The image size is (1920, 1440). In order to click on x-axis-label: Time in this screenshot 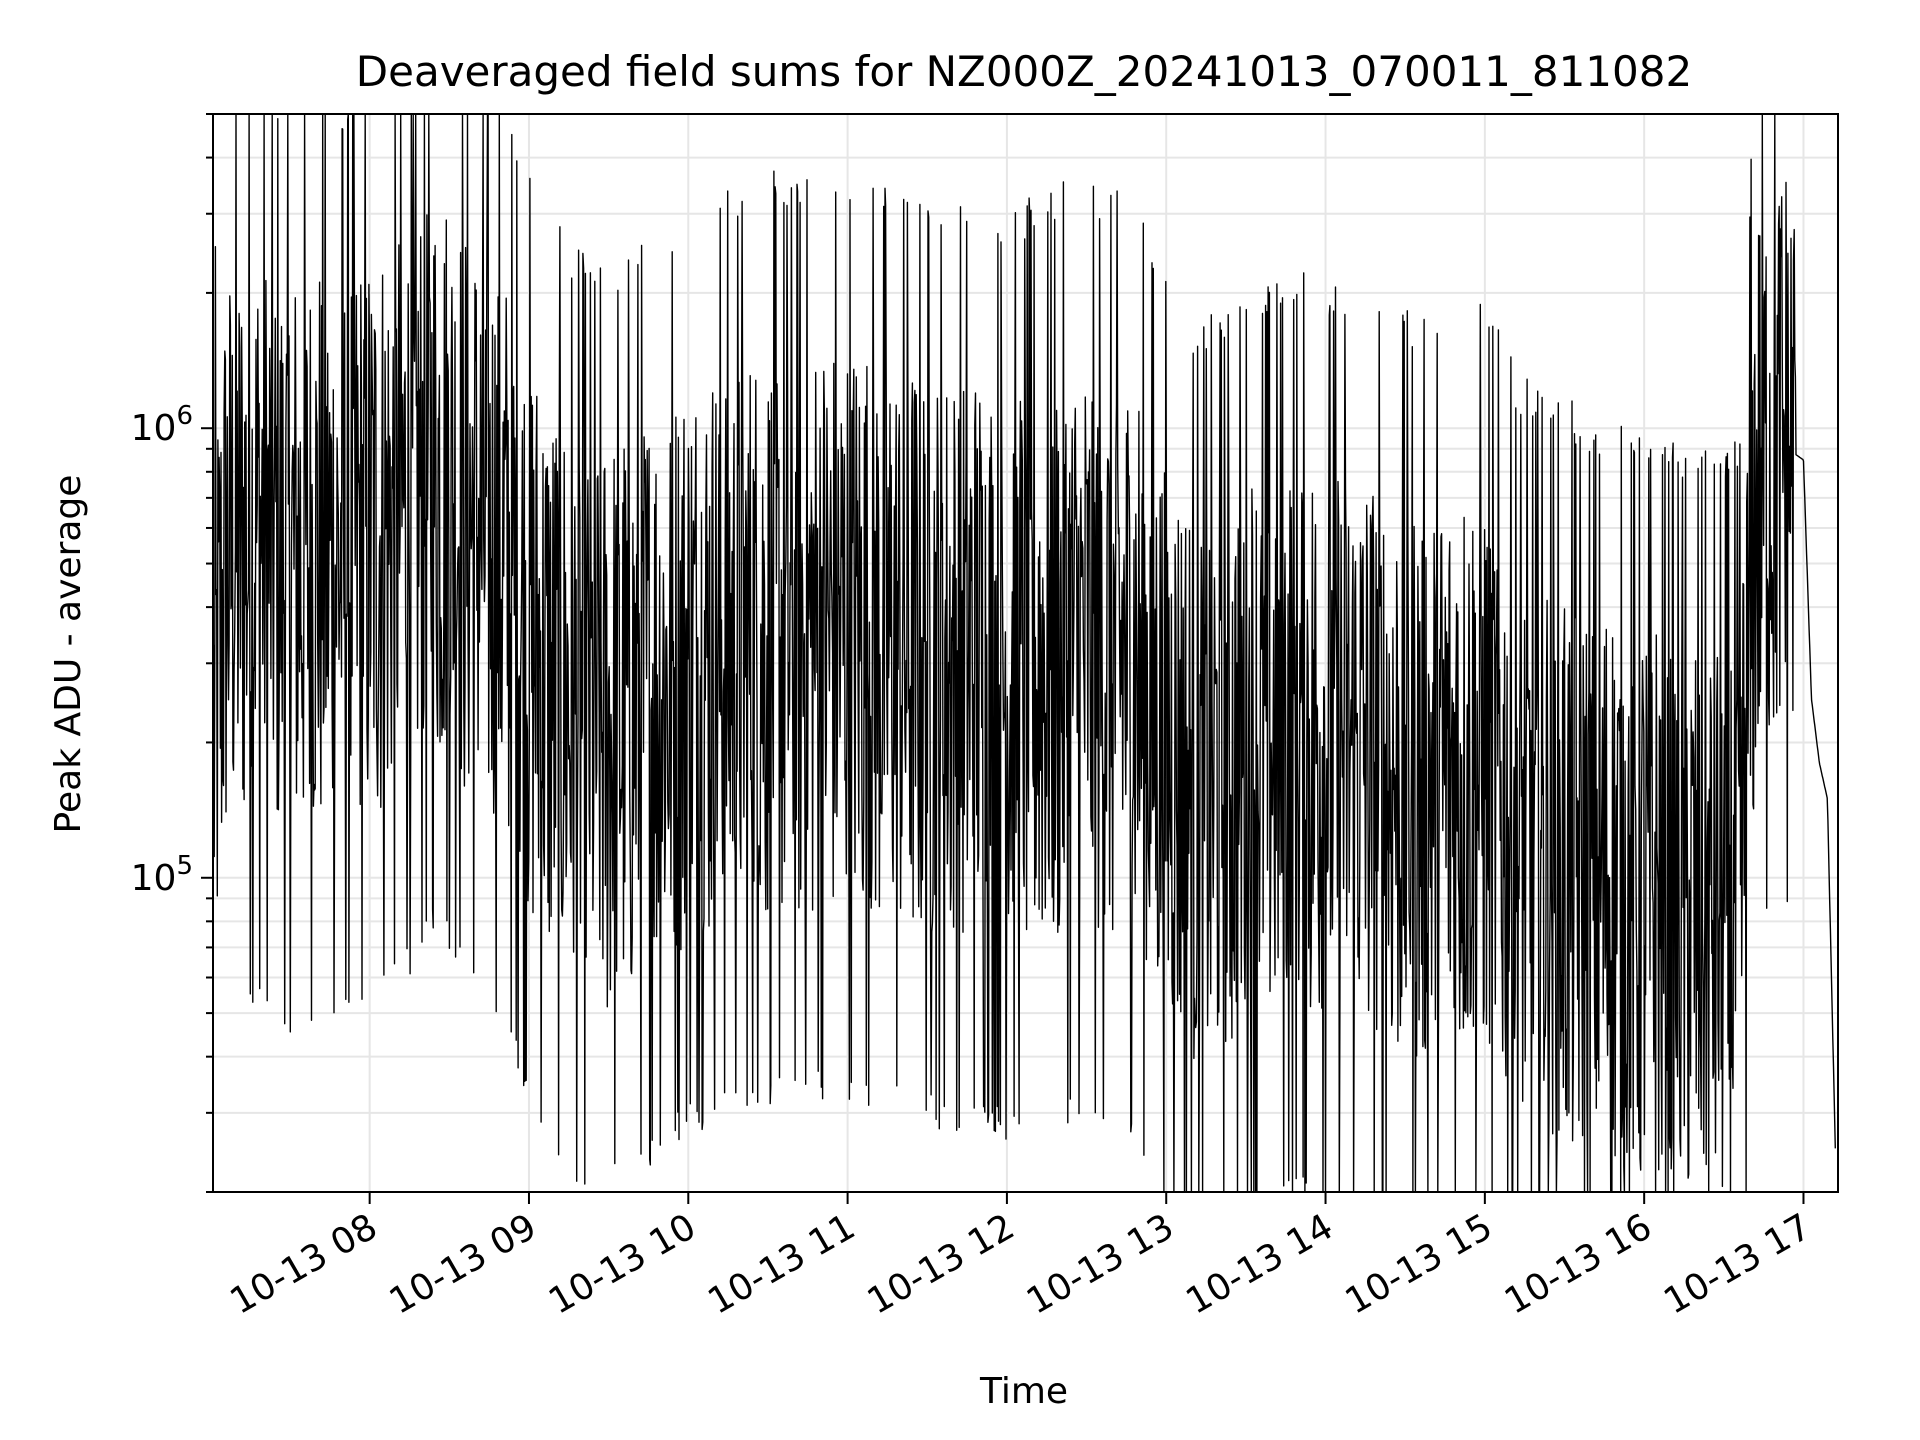, I will do `click(1023, 1391)`.